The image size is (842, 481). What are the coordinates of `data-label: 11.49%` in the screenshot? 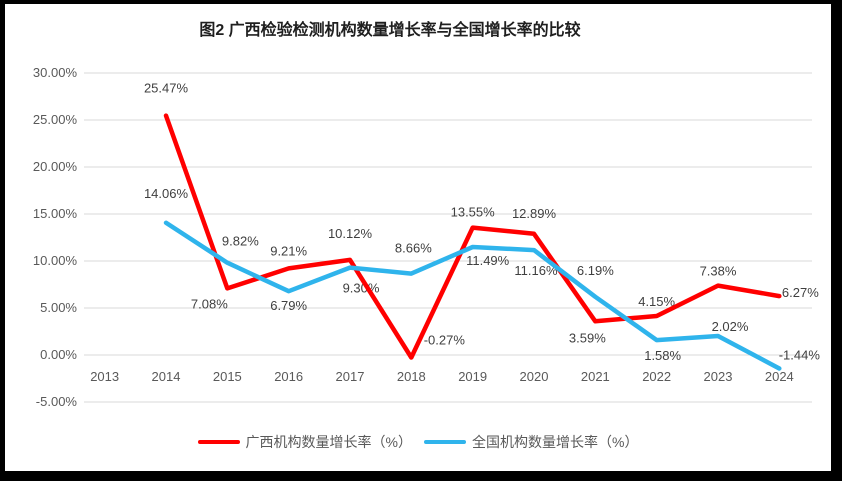 It's located at (488, 260).